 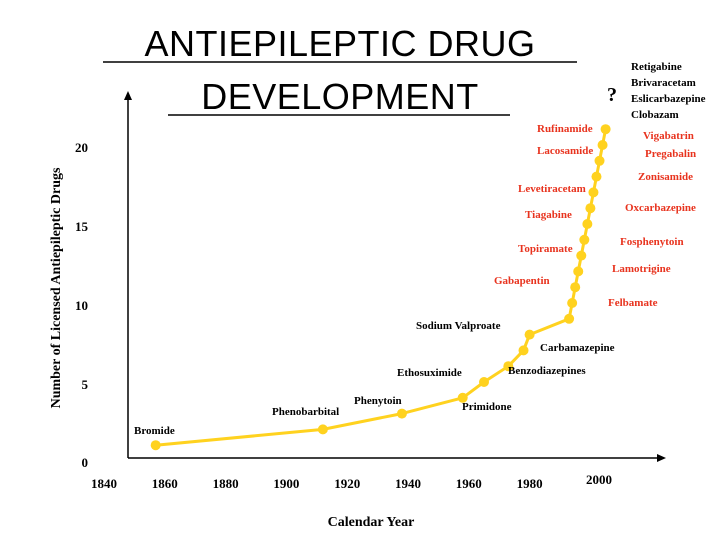 I want to click on y-tick-label: 10, so click(x=81, y=305).